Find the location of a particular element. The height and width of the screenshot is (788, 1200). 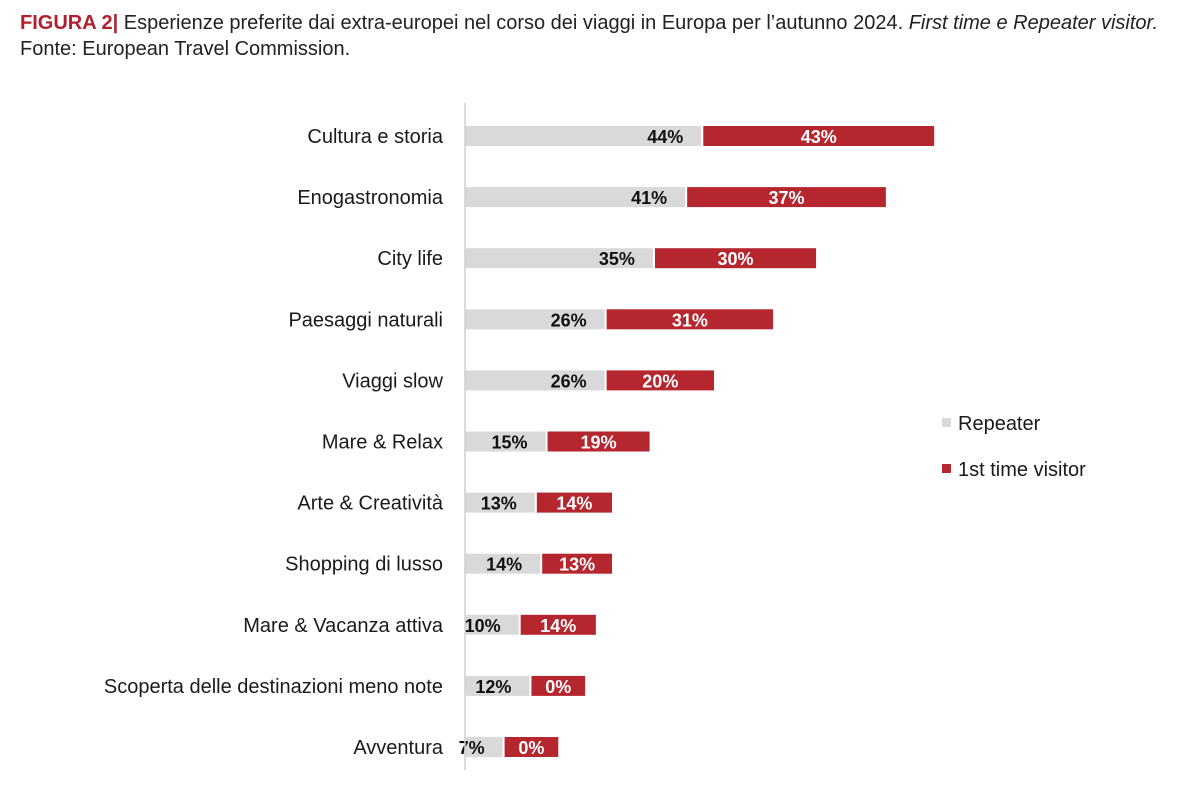

value-label-first-time: 13% is located at coordinates (577, 565).